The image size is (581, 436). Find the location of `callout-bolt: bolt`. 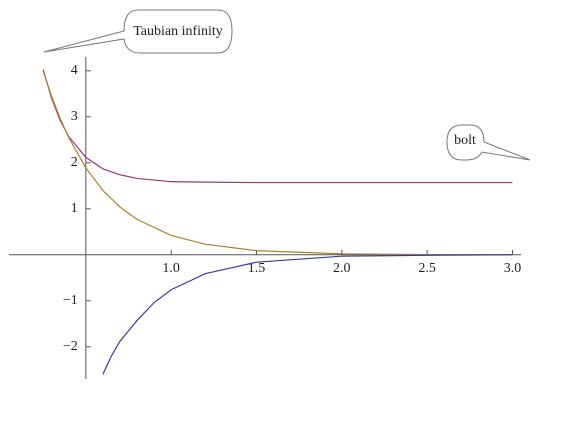

callout-bolt: bolt is located at coordinates (488, 142).